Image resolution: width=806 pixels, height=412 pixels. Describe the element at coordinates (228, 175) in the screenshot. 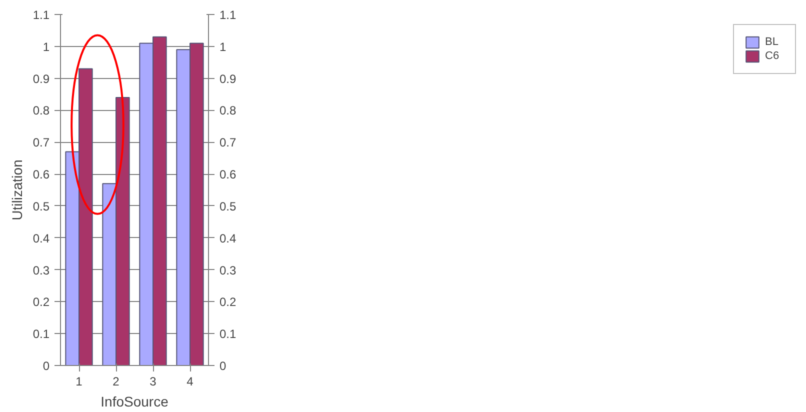

I see `y2-tick-label: 0.6` at that location.